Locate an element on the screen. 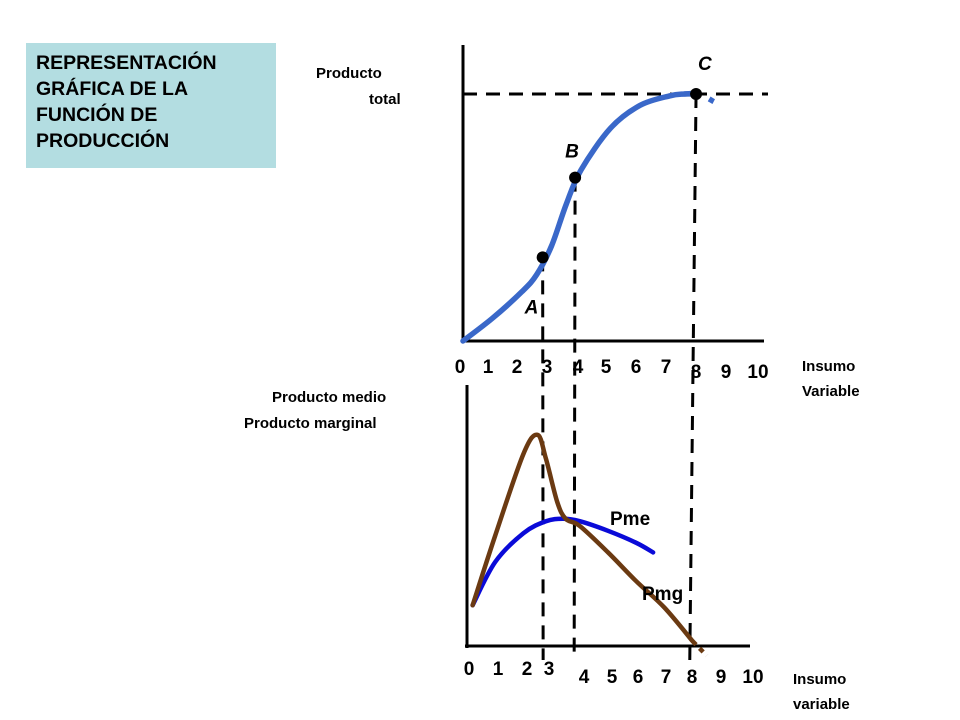 Image resolution: width=960 pixels, height=720 pixels. marginal-product-curve is located at coordinates (582, 538).